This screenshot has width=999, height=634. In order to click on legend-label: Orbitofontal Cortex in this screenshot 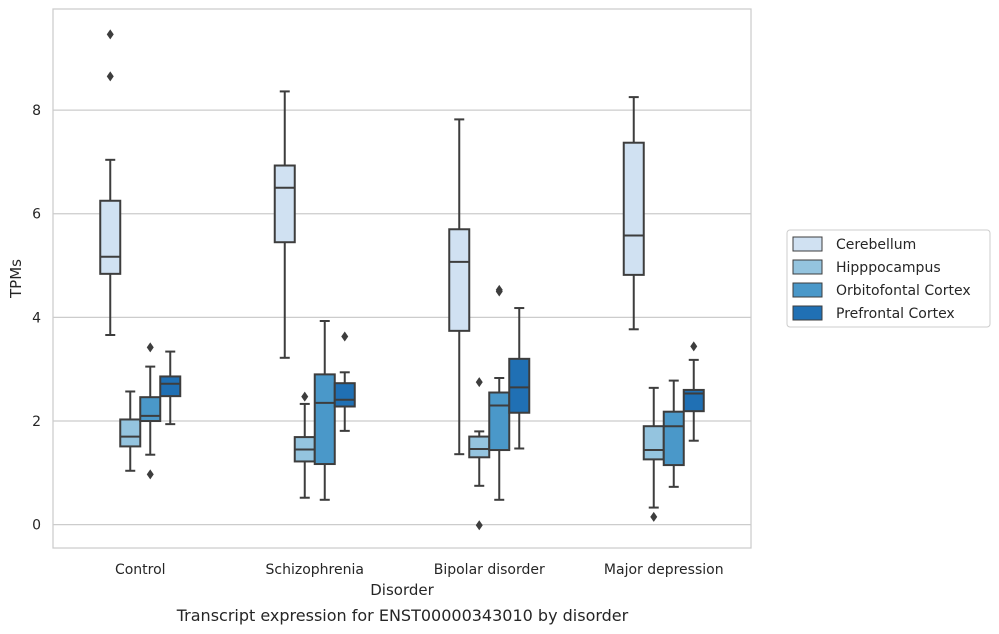, I will do `click(903, 291)`.